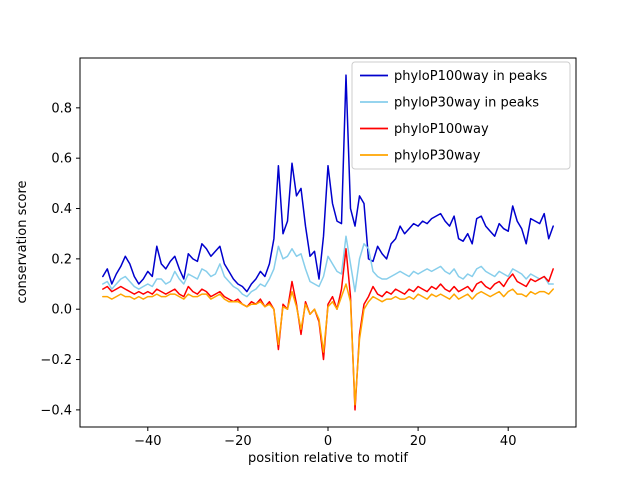 Image resolution: width=640 pixels, height=484 pixels. I want to click on y-tick-label: −0.2, so click(56, 360).